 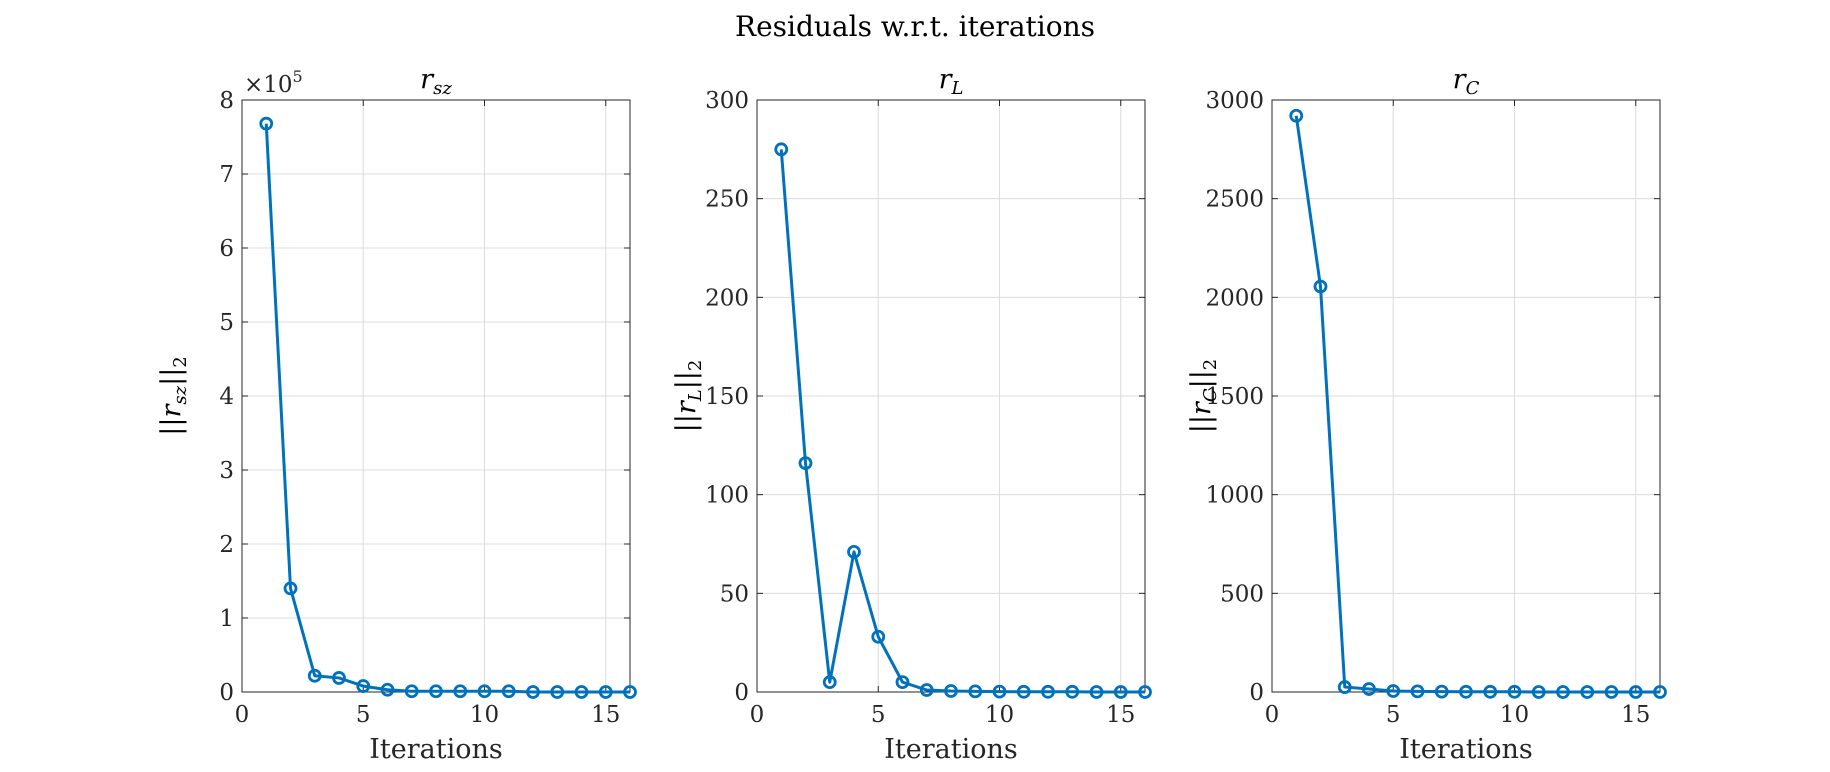 What do you see at coordinates (1234, 397) in the screenshot?
I see `y-tick-label: 1500` at bounding box center [1234, 397].